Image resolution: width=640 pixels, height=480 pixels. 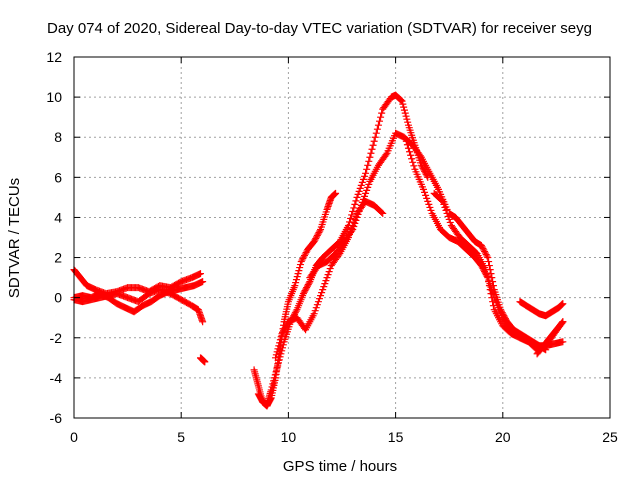 What do you see at coordinates (14, 238) in the screenshot?
I see `y-axis-label: SDTVAR / TECUs` at bounding box center [14, 238].